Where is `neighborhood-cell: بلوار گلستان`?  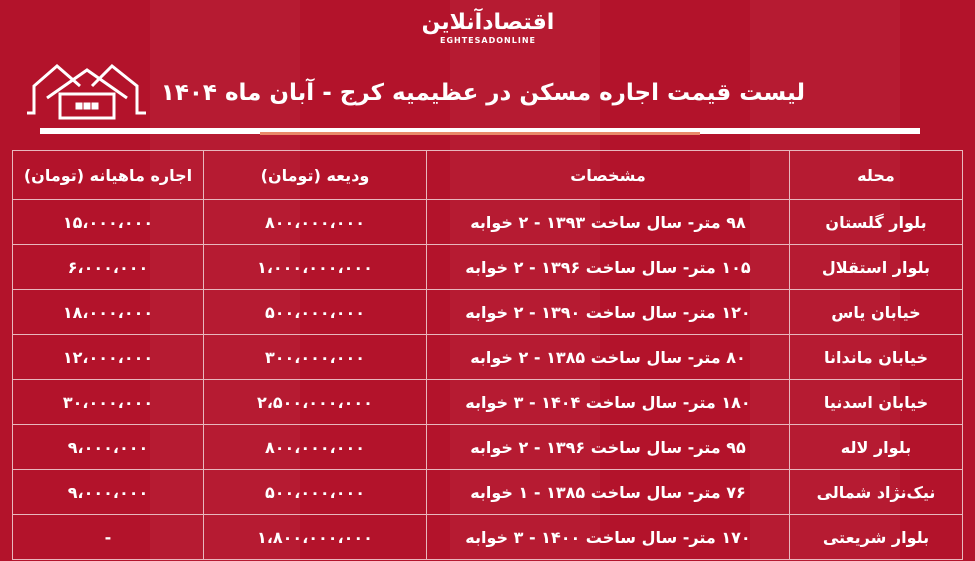 neighborhood-cell: بلوار گلستان is located at coordinates (876, 222).